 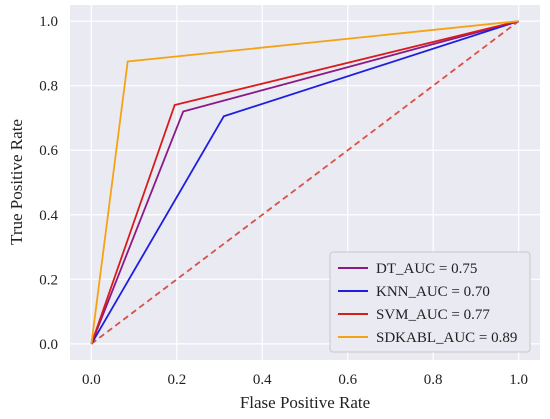 I want to click on y-tick-label: 0.4, so click(x=48, y=216).